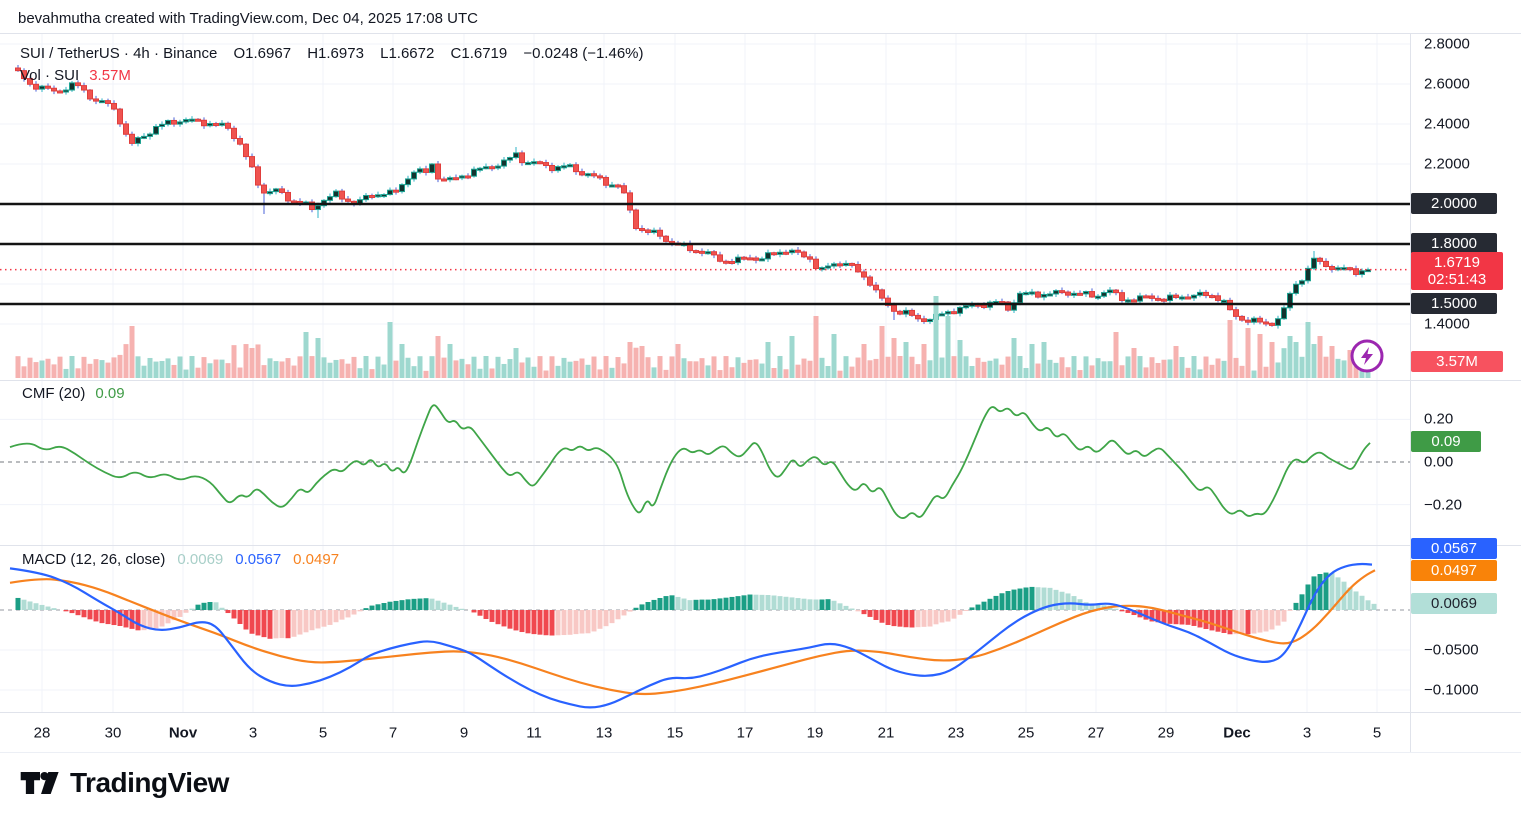  Describe the element at coordinates (760, 712) in the screenshot. I see `time-axis-divider` at that location.